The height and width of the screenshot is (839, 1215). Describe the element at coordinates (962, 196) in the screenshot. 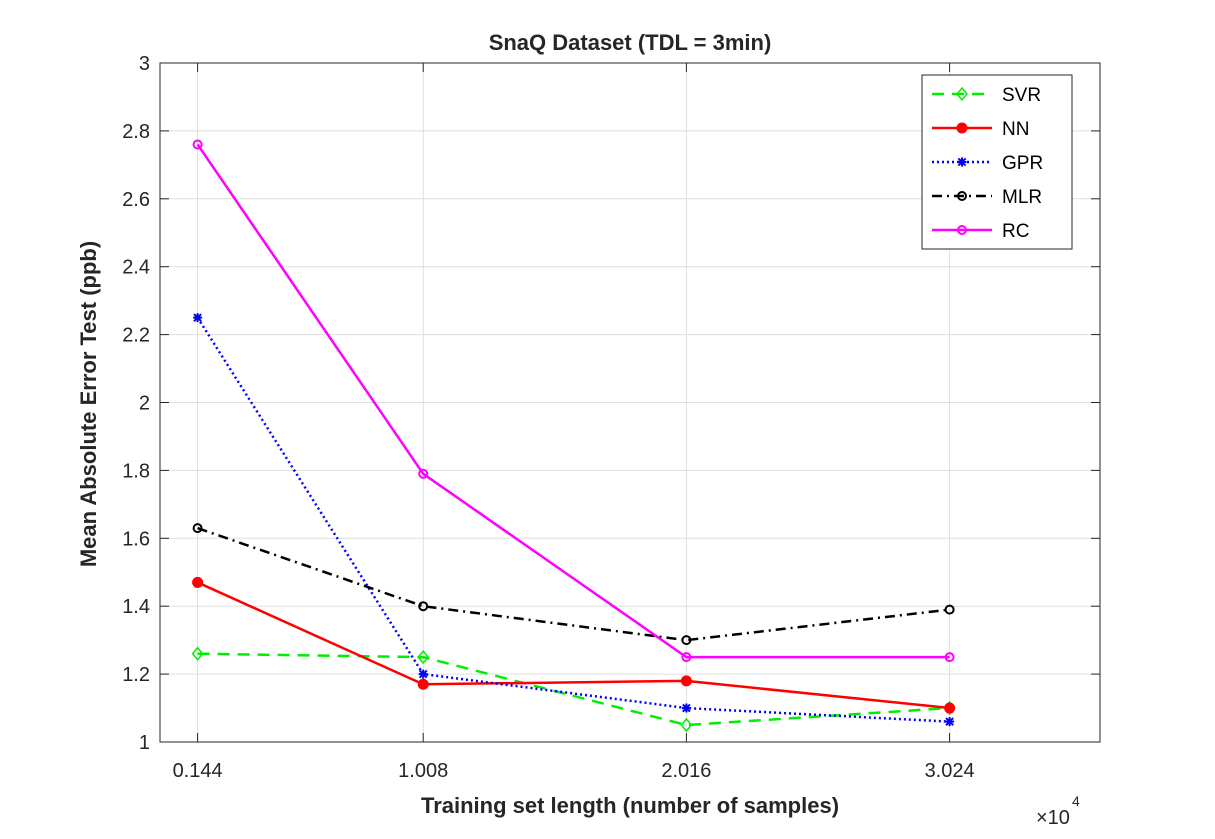

I see `legend-marker-mlr` at that location.